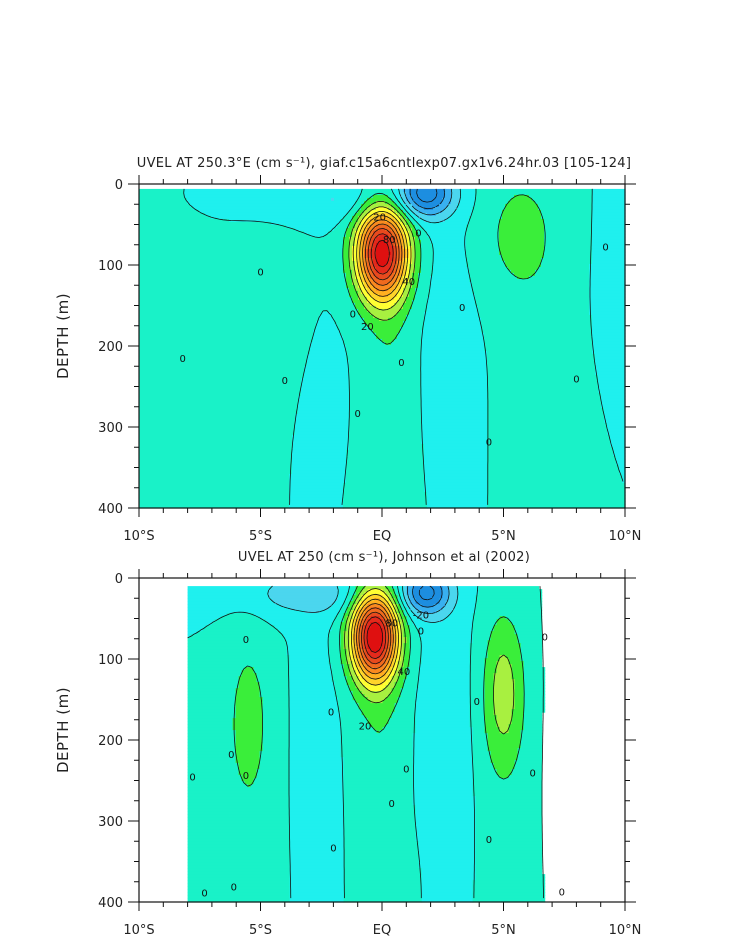 Image resolution: width=733 pixels, height=945 pixels. What do you see at coordinates (382, 254) in the screenshot?
I see `contour-line` at bounding box center [382, 254].